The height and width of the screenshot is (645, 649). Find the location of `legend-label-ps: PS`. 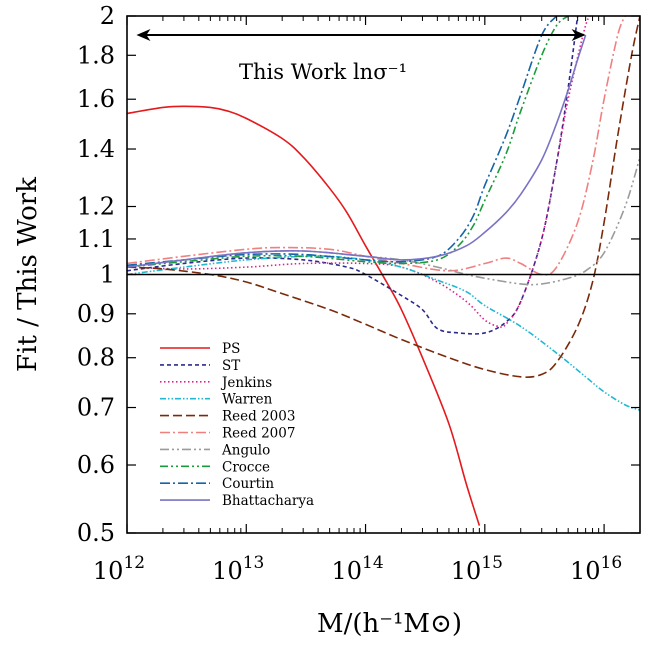

legend-label-ps: PS is located at coordinates (231, 349).